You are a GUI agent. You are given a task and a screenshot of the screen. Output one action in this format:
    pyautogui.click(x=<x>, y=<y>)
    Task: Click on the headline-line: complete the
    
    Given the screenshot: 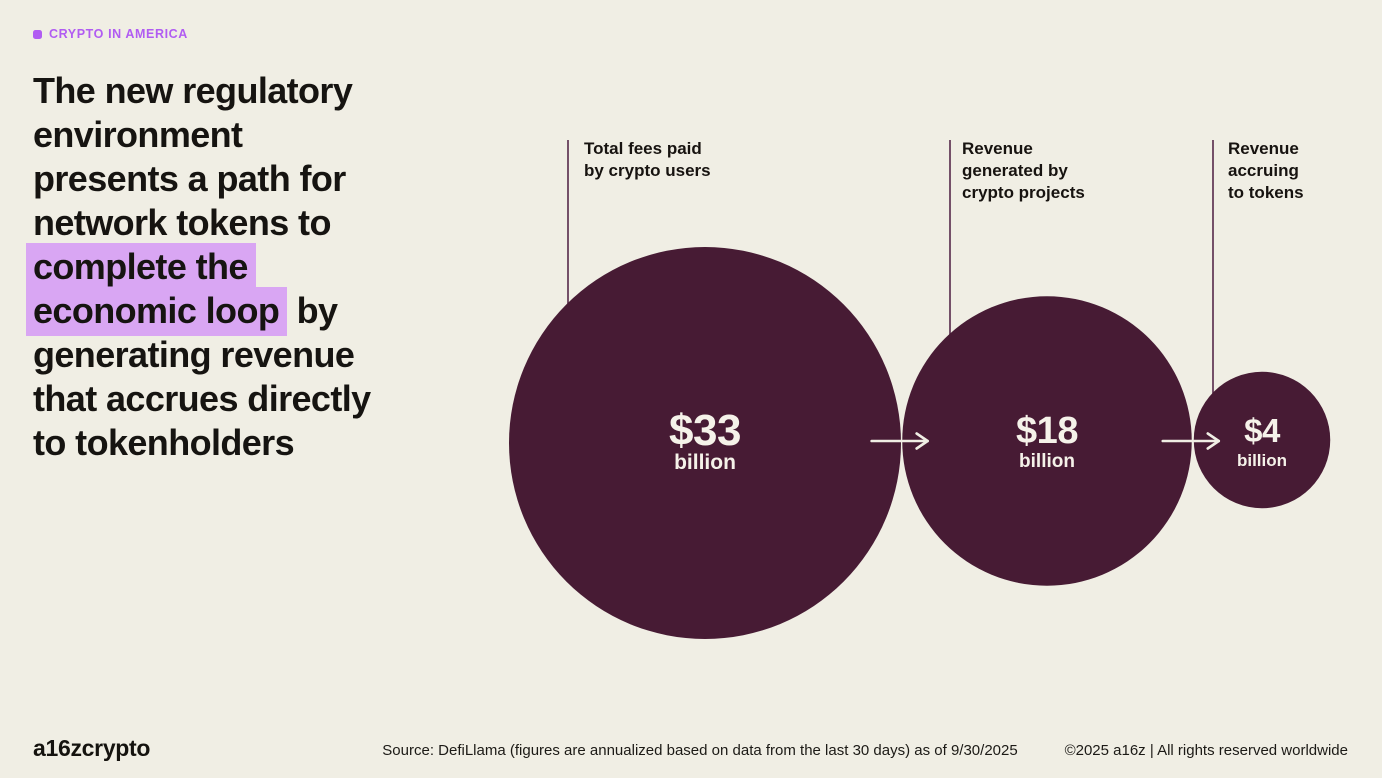 What is the action you would take?
    pyautogui.click(x=264, y=267)
    